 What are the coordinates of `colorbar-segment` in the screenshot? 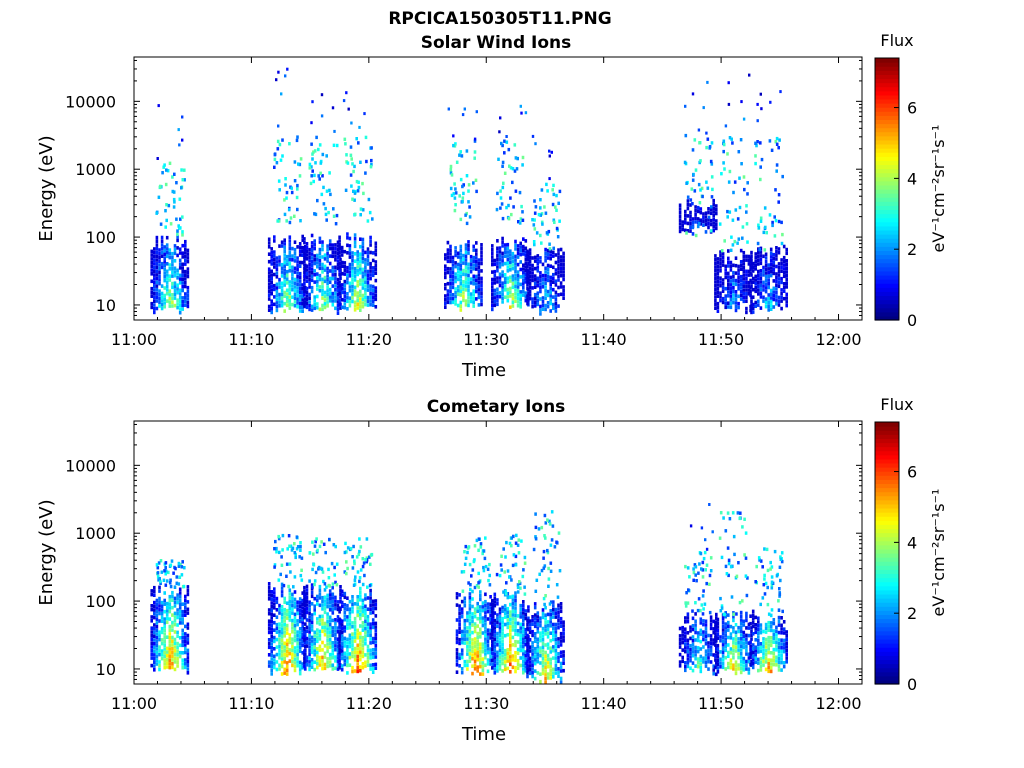 It's located at (887, 306).